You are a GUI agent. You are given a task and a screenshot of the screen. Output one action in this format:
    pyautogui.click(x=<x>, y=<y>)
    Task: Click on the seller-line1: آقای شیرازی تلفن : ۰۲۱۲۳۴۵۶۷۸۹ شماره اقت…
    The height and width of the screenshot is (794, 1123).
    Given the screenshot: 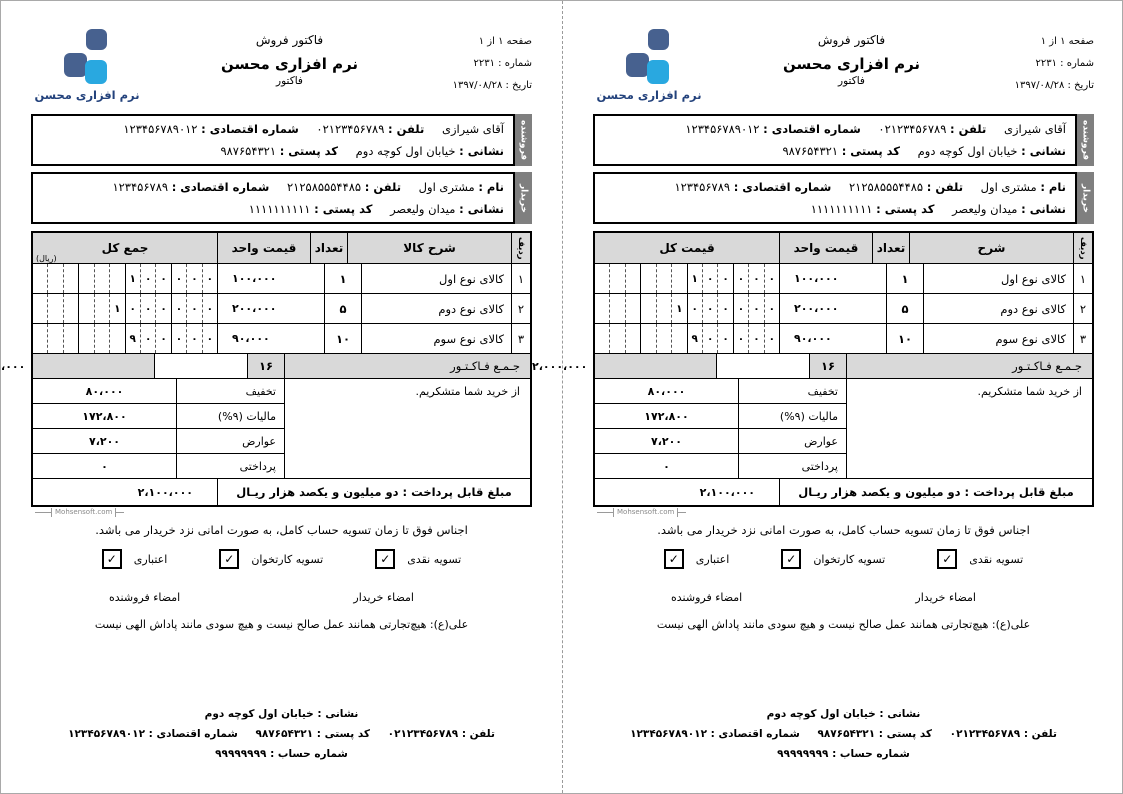 What is the action you would take?
    pyautogui.click(x=273, y=129)
    